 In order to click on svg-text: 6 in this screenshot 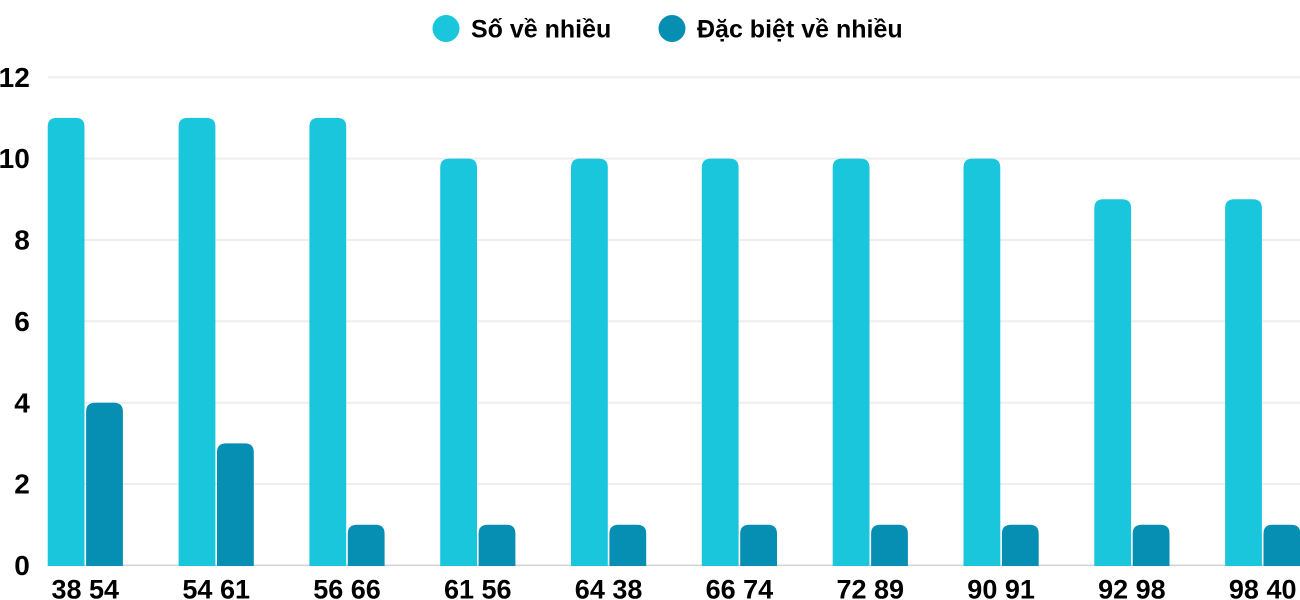, I will do `click(22, 321)`.